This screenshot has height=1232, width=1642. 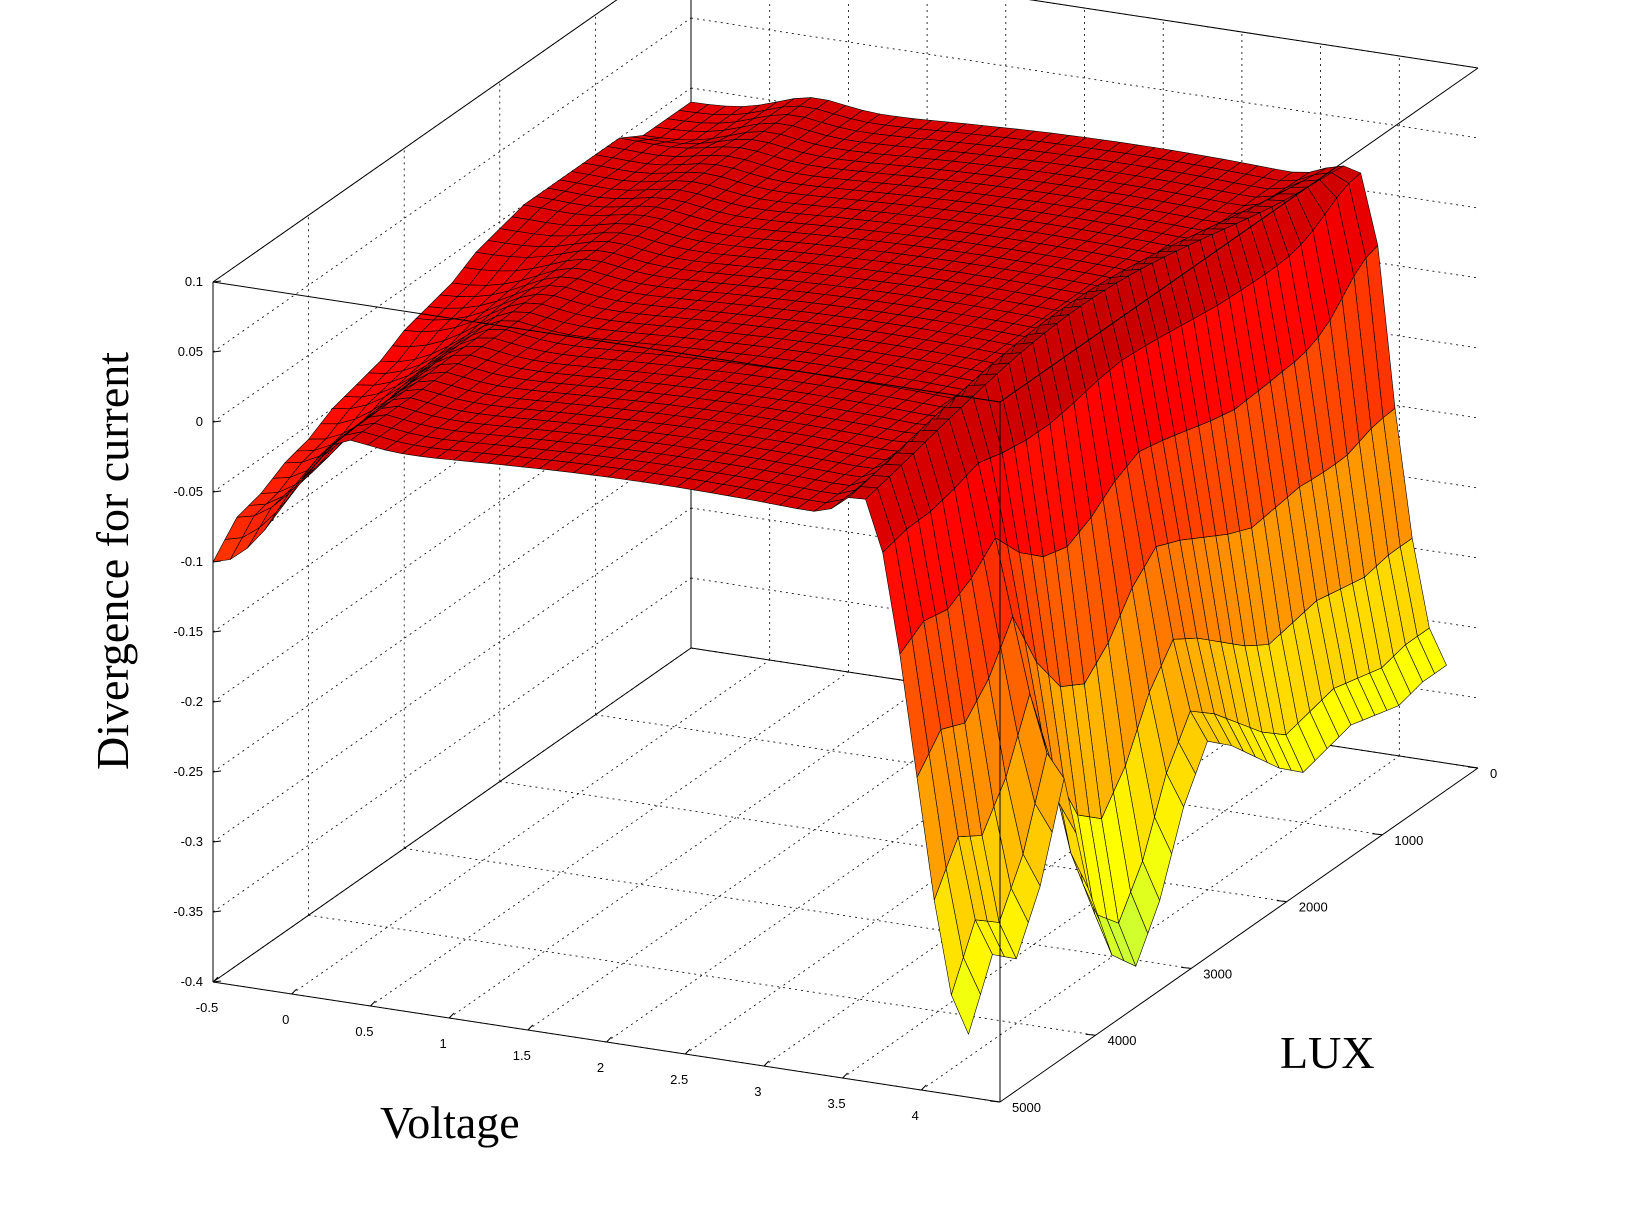 I want to click on x-tick-label: 3, so click(x=757, y=1091).